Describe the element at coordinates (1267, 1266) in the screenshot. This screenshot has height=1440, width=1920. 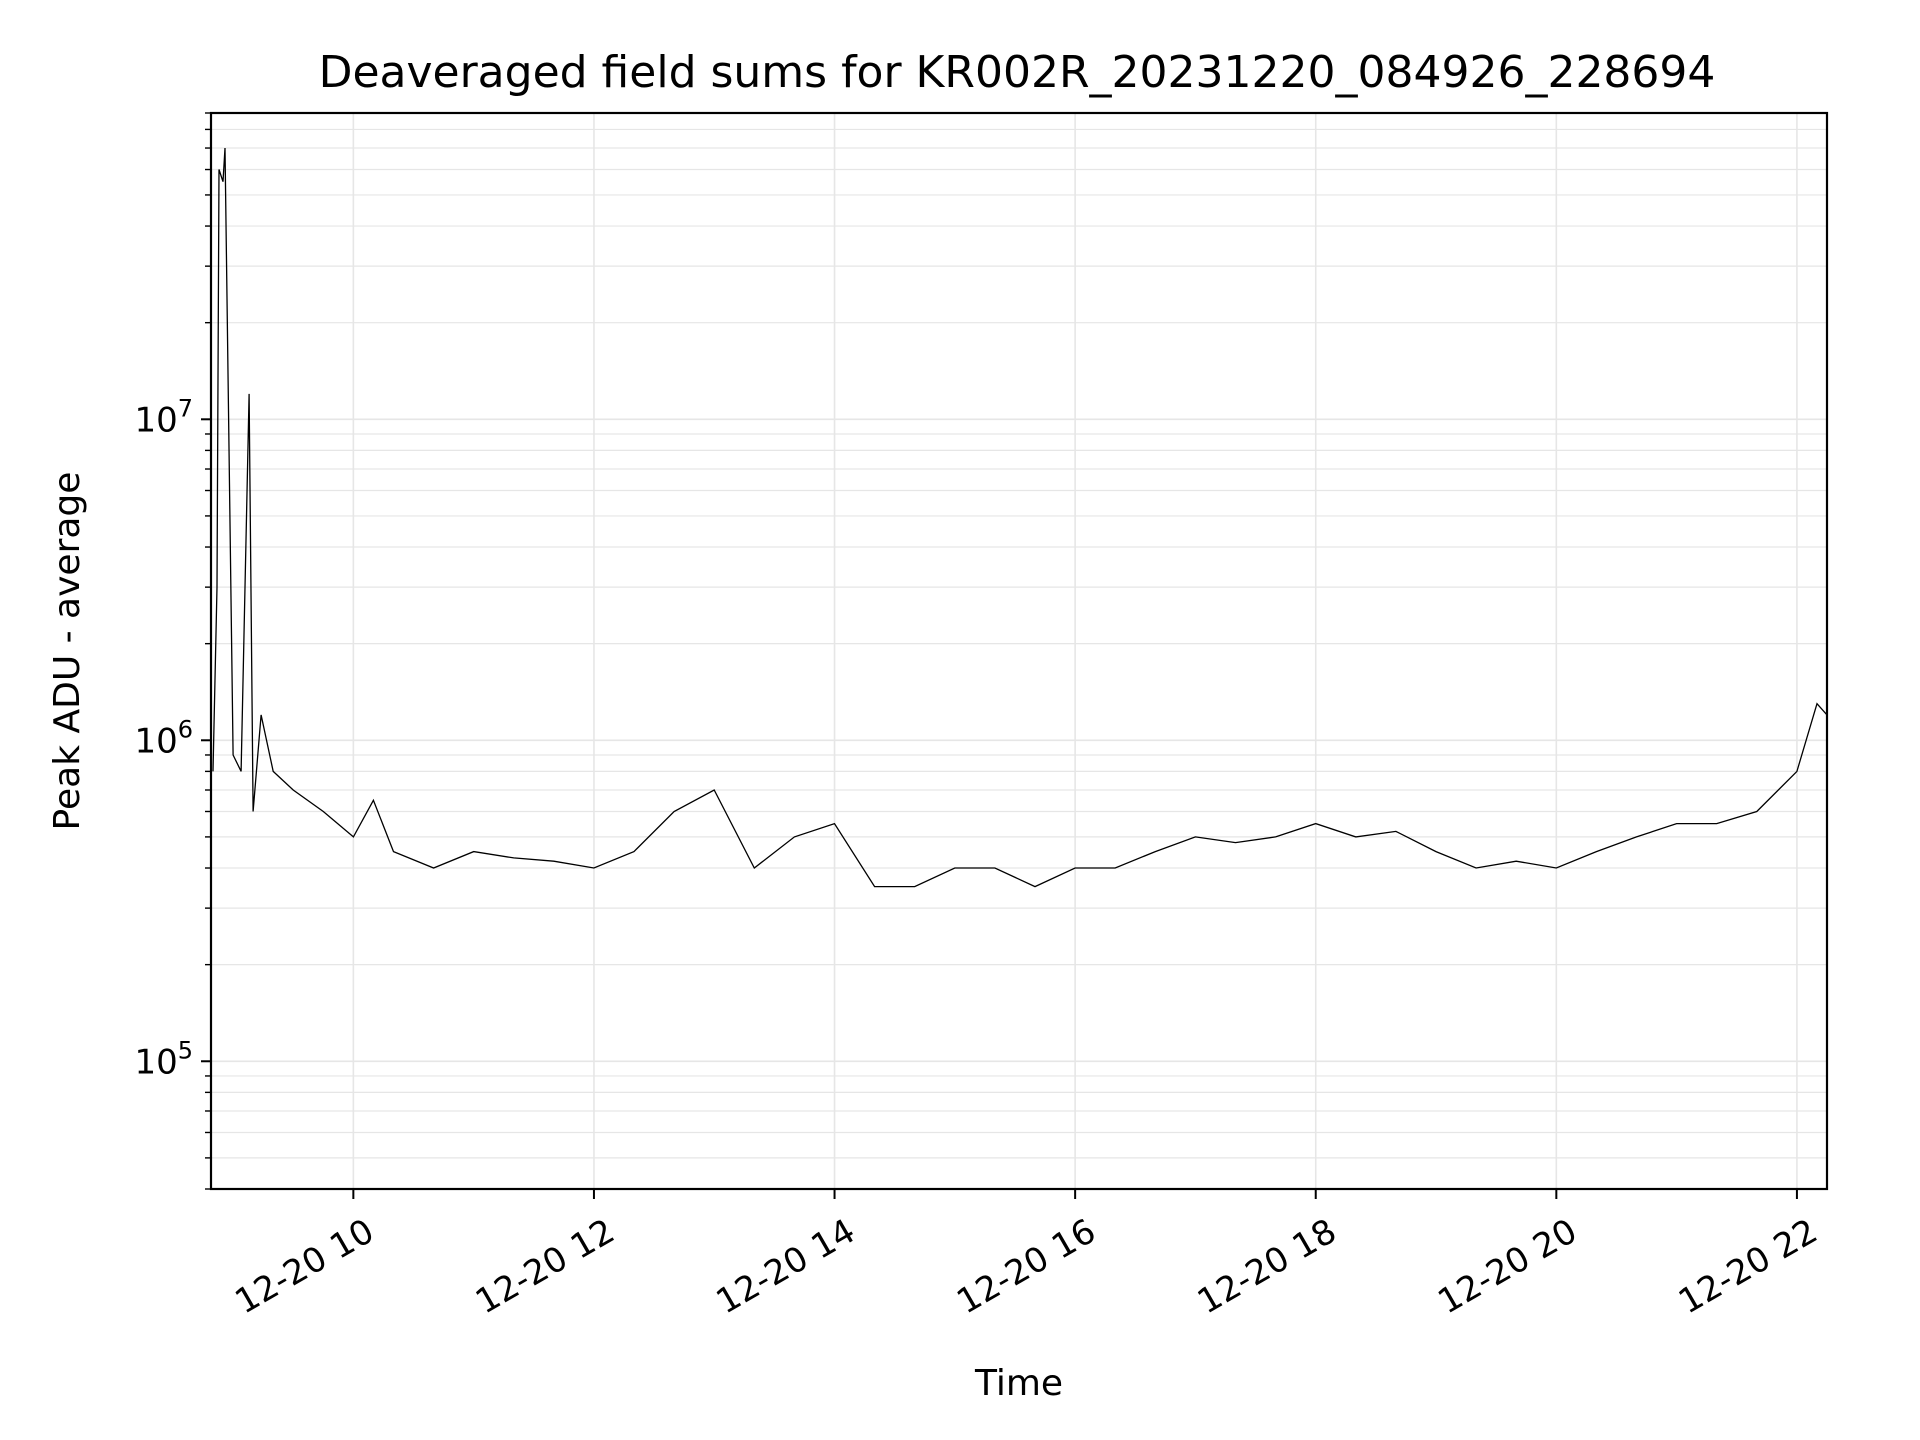
I see `x-tick-label: 12-20 18` at that location.